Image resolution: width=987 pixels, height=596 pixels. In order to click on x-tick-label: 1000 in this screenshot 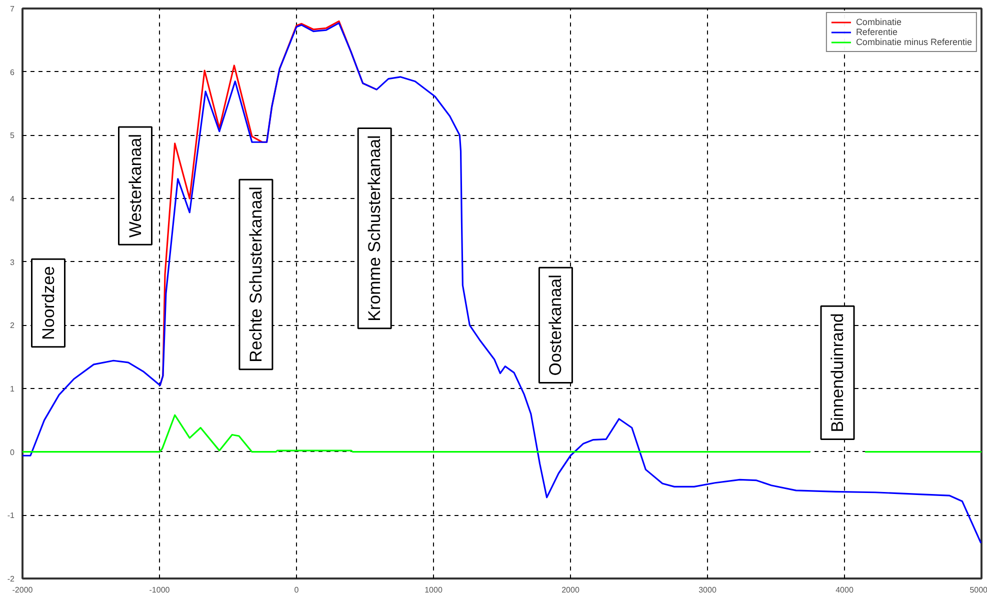, I will do `click(433, 590)`.